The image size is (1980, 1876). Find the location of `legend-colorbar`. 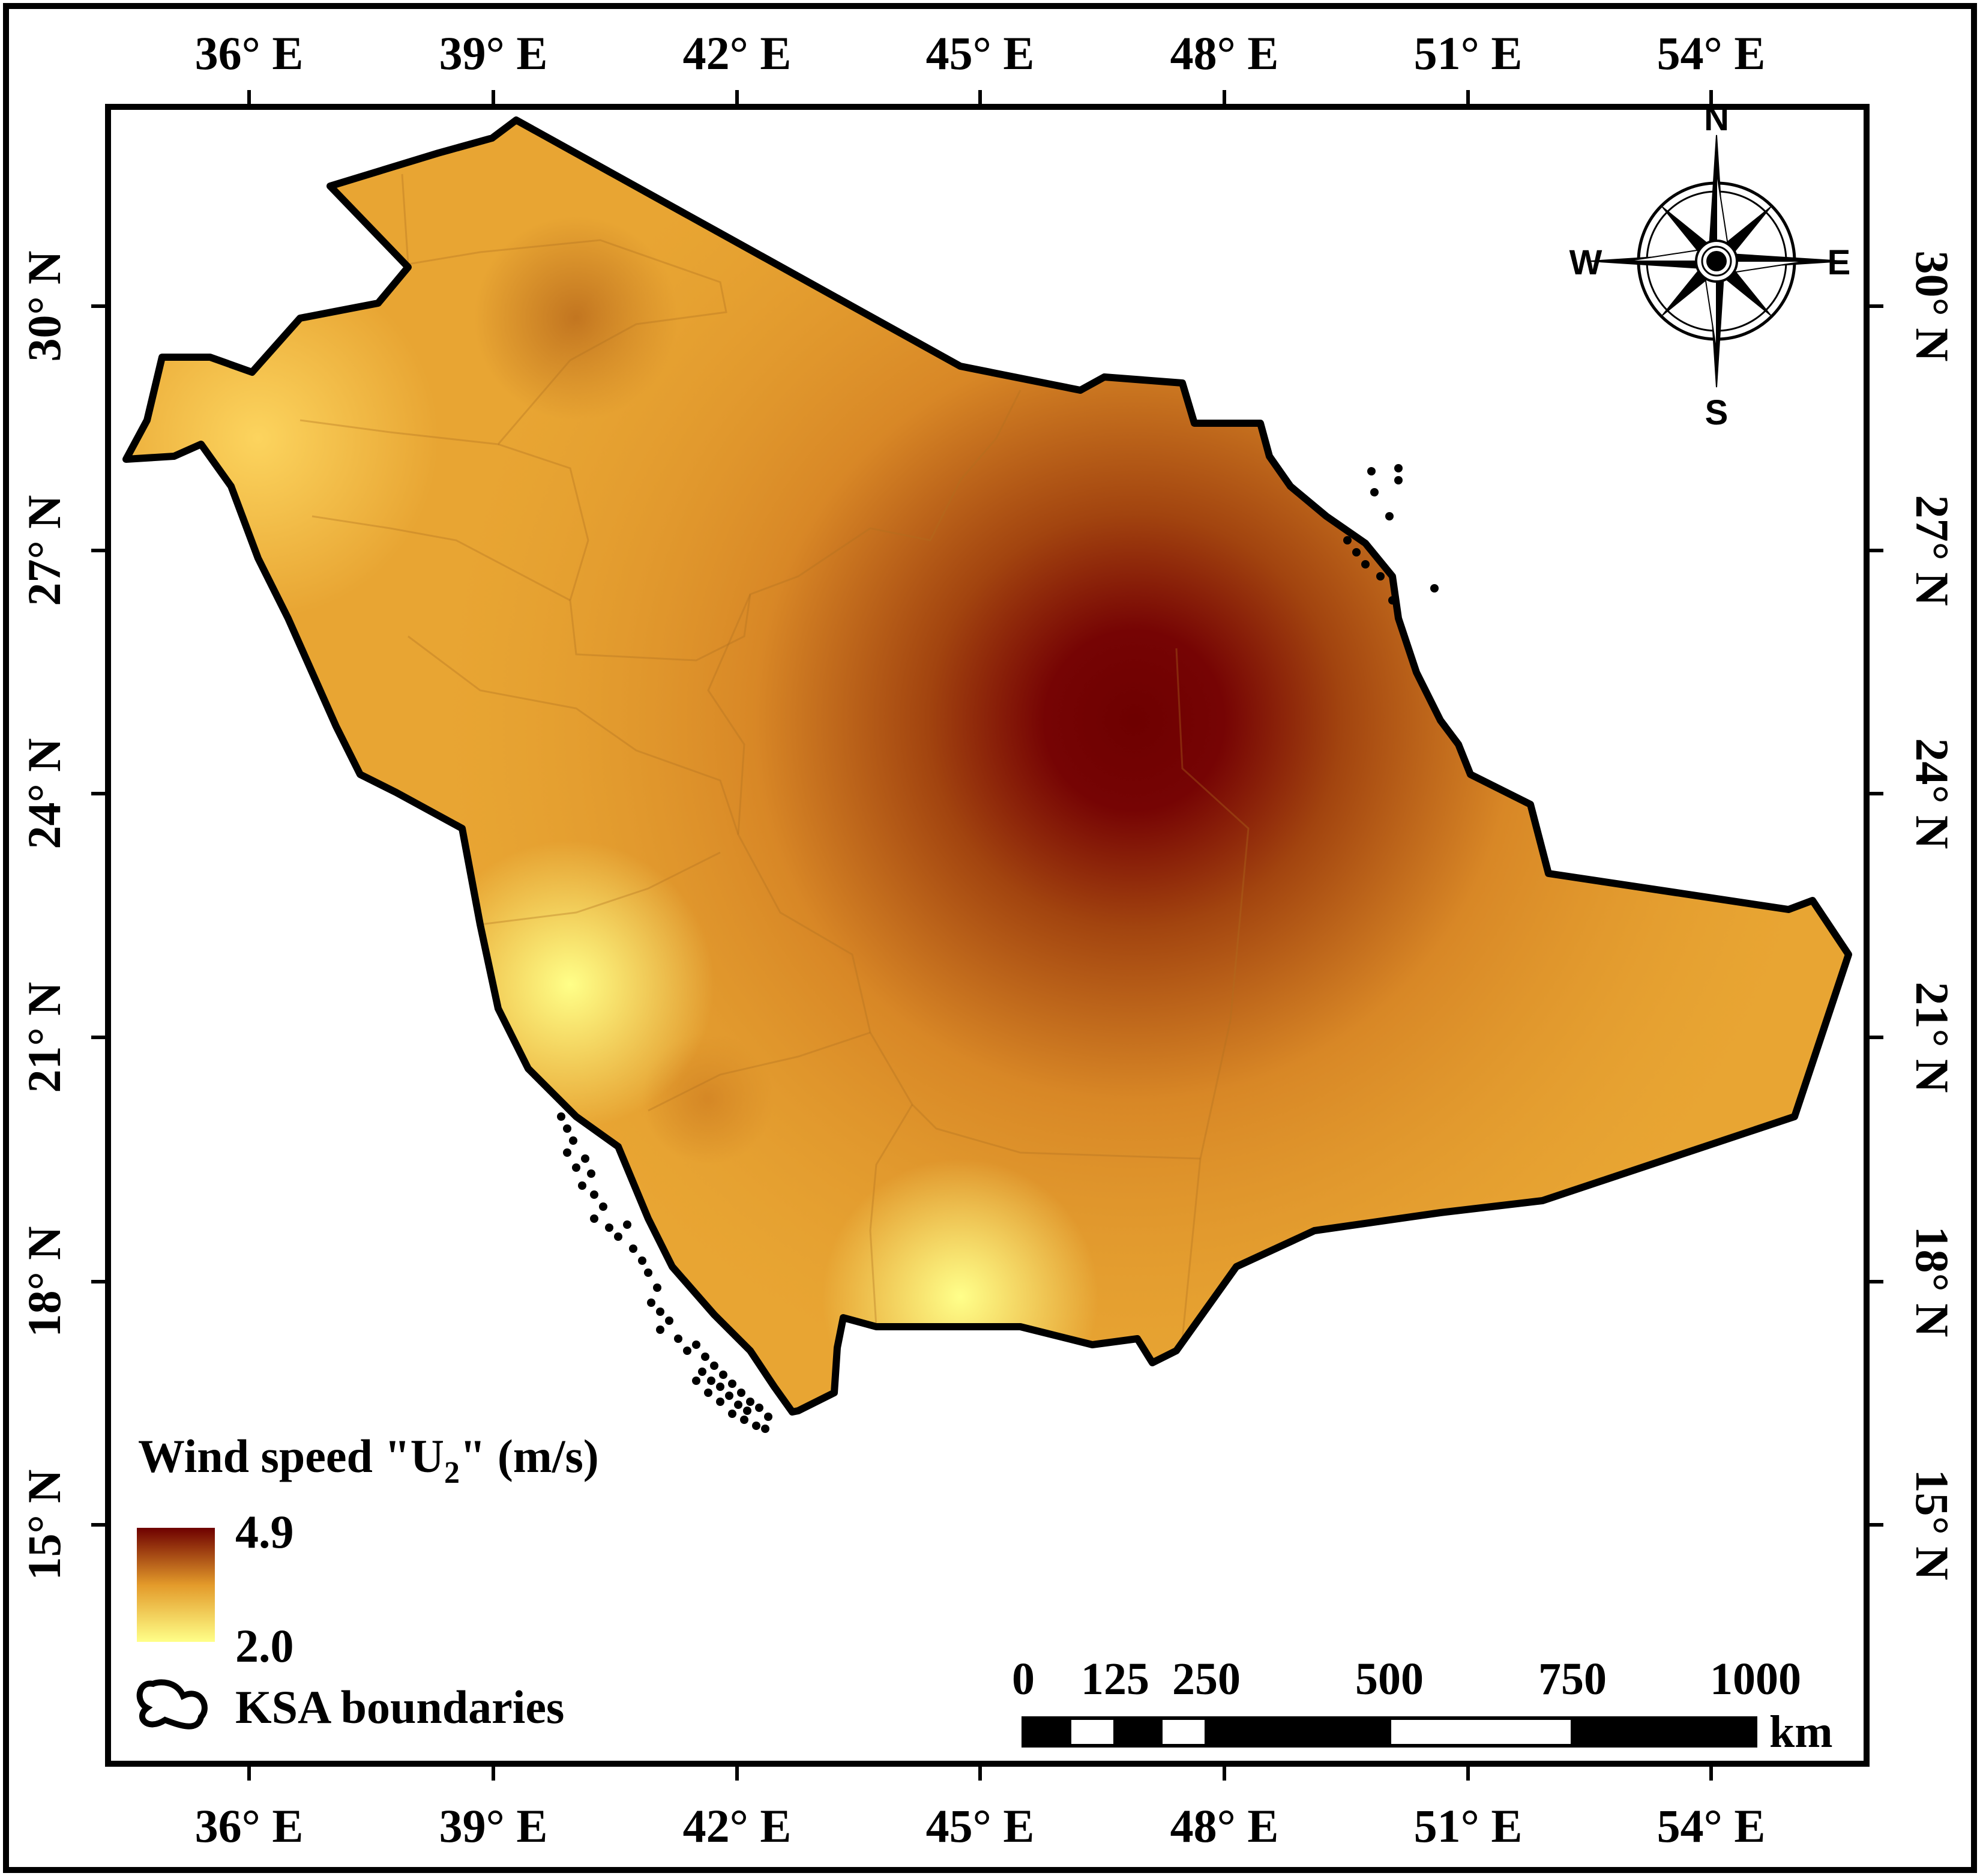

legend-colorbar is located at coordinates (176, 1585).